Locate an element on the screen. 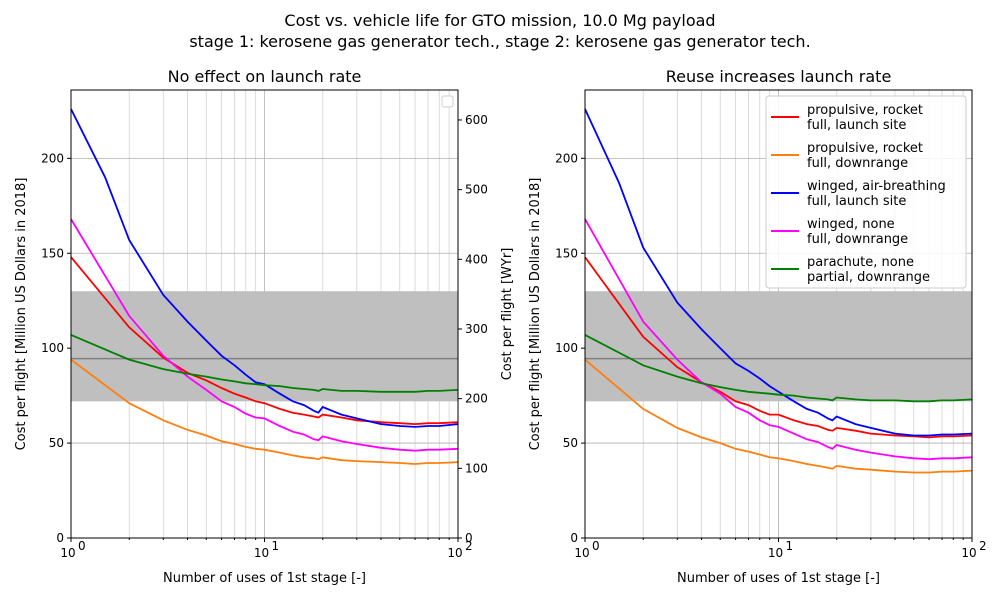  panel-title: No effect on launch rate is located at coordinates (265, 76).